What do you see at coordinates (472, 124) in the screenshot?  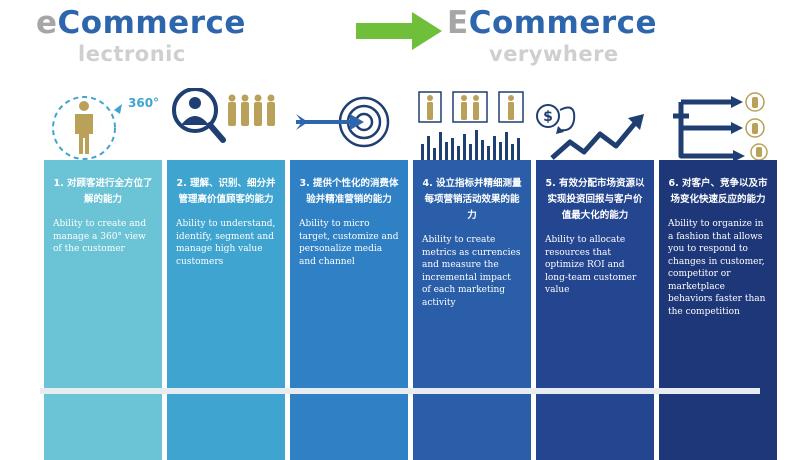 I see `people-metrics-icon` at bounding box center [472, 124].